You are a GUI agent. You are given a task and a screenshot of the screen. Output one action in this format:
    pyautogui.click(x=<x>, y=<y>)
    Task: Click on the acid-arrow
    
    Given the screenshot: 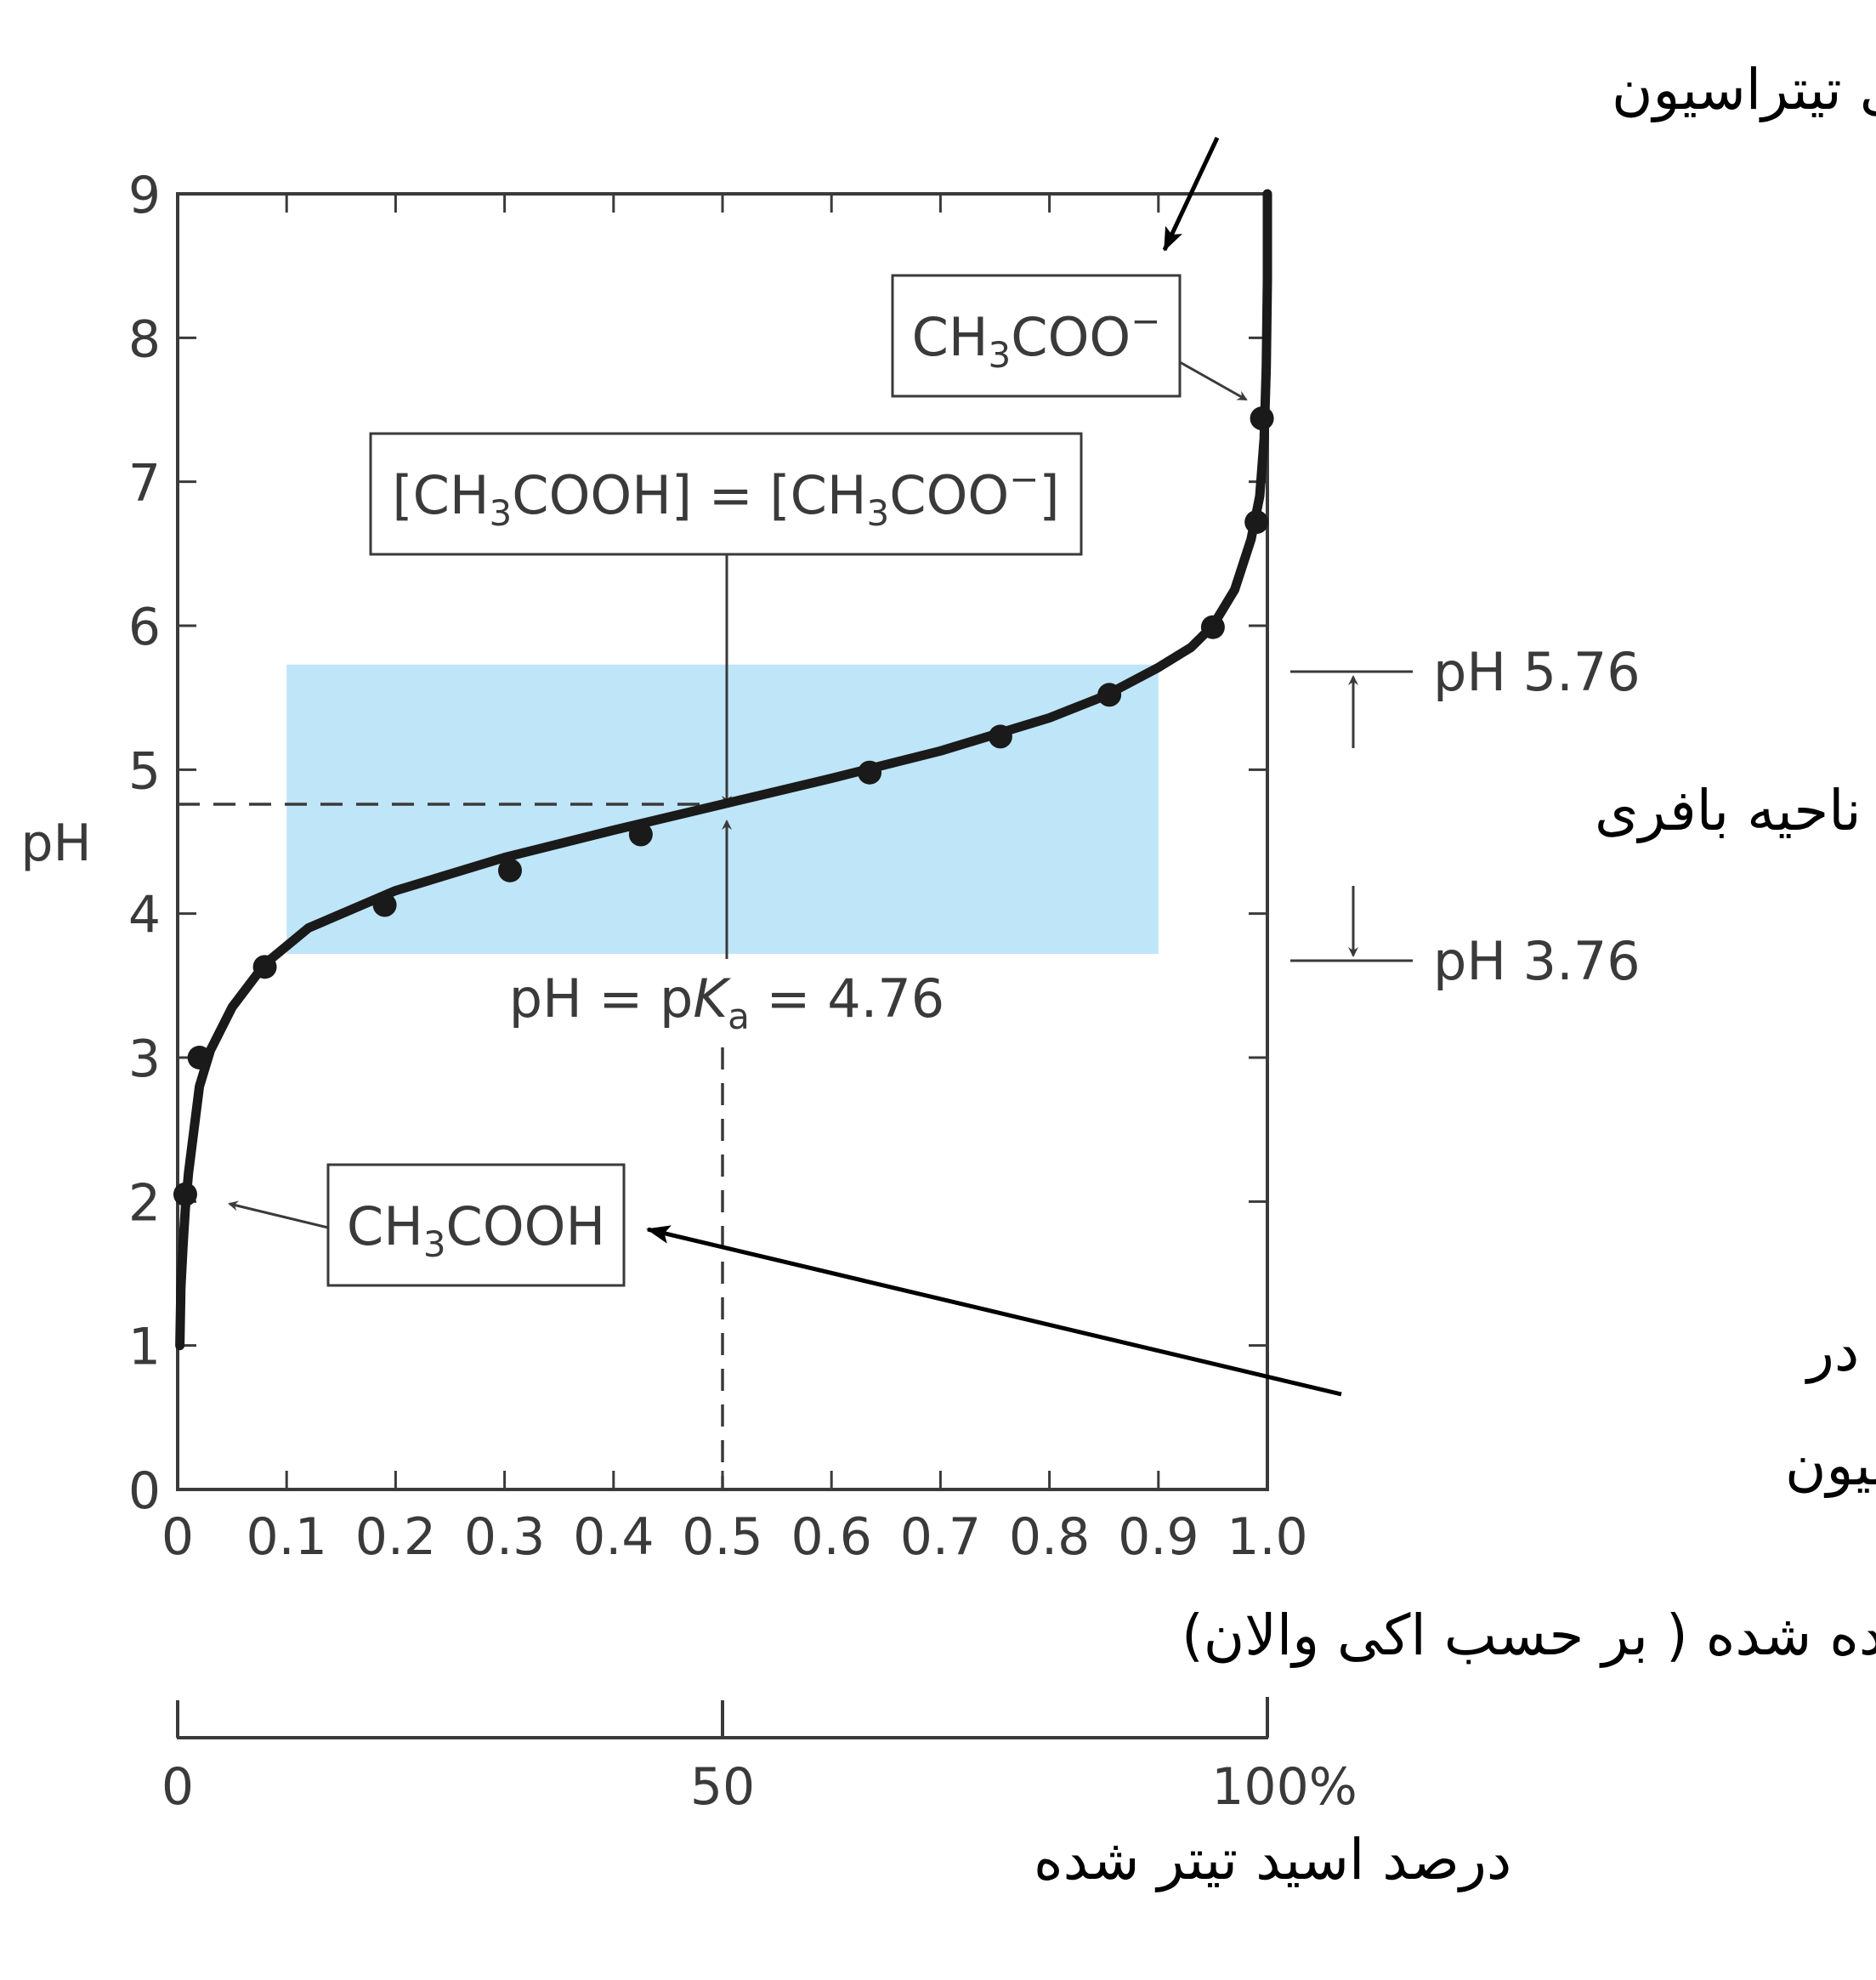 What is the action you would take?
    pyautogui.click(x=278, y=1214)
    